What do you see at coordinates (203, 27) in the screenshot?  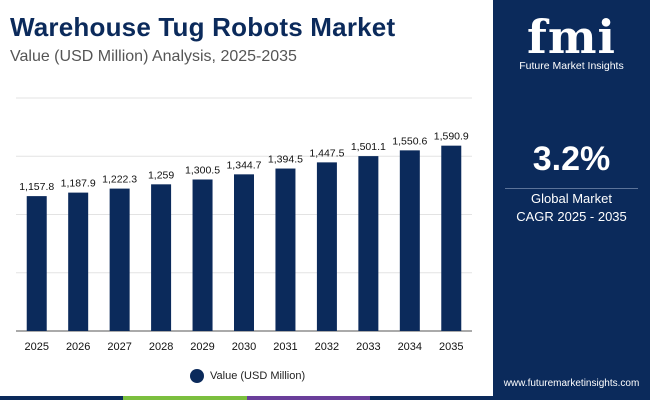 I see `chart-title: Warehouse Tug Robots Market` at bounding box center [203, 27].